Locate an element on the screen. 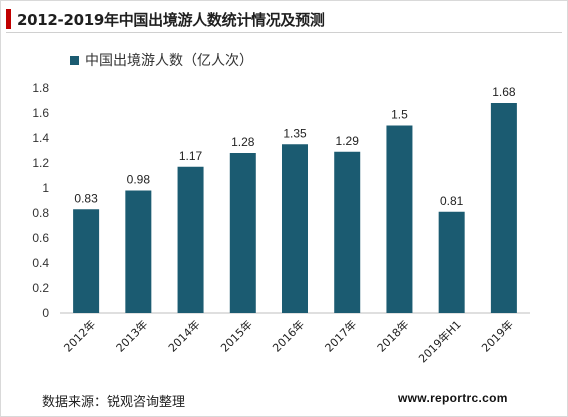 This screenshot has height=417, width=568. y-tick-label: 0.4 is located at coordinates (40, 263).